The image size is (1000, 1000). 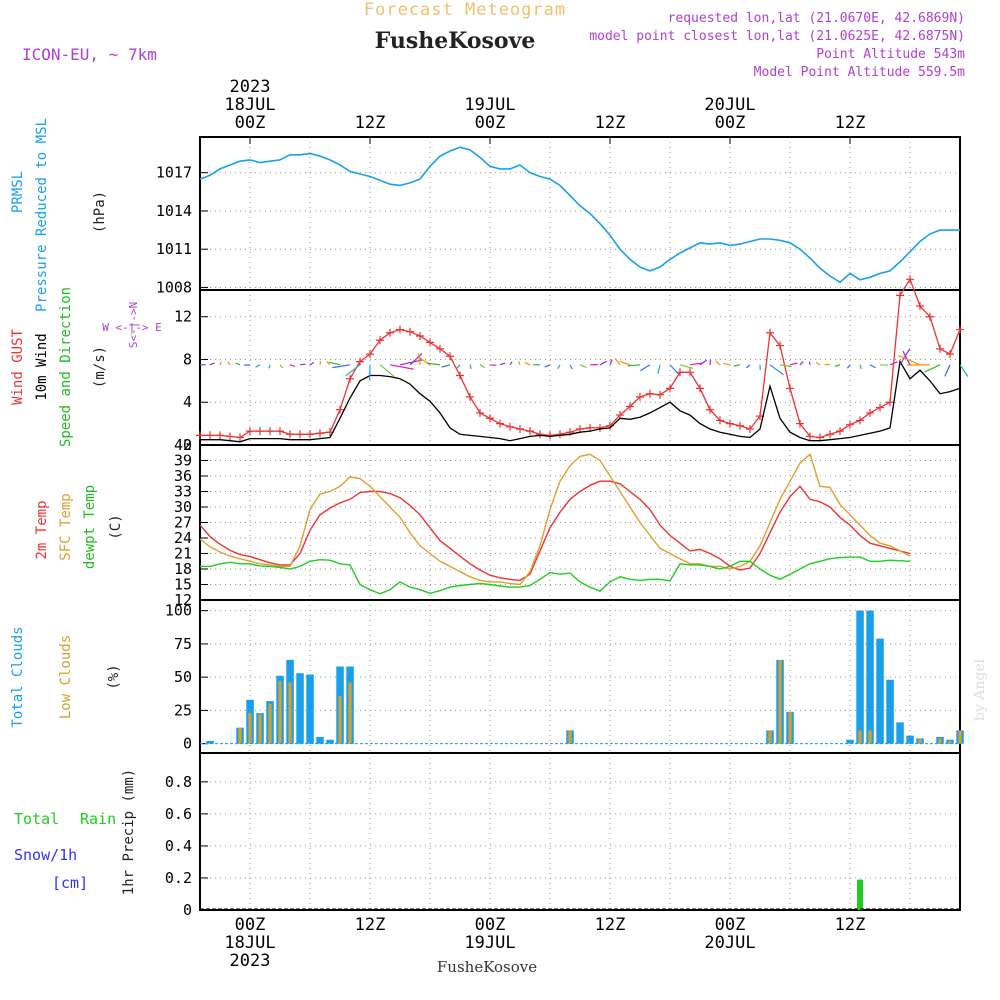 I want to click on gust-line, so click(x=580, y=358).